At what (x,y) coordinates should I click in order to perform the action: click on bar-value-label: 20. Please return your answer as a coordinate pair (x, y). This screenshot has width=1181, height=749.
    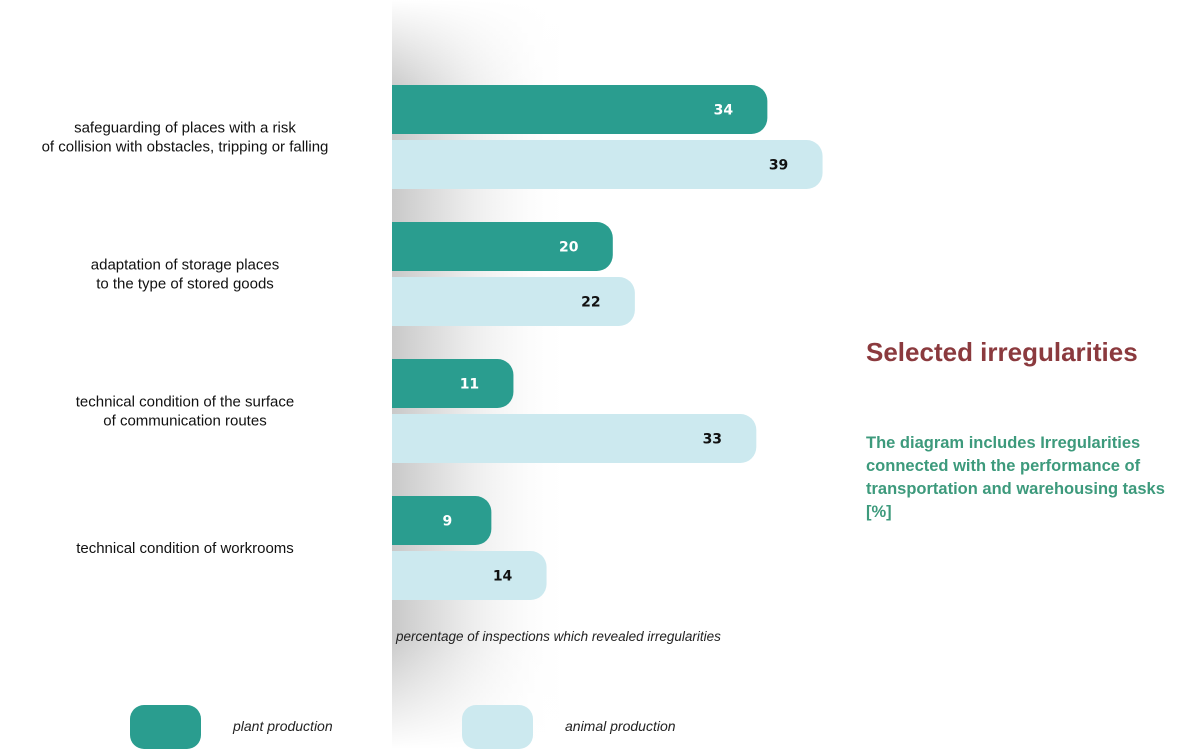
    Looking at the image, I should click on (569, 248).